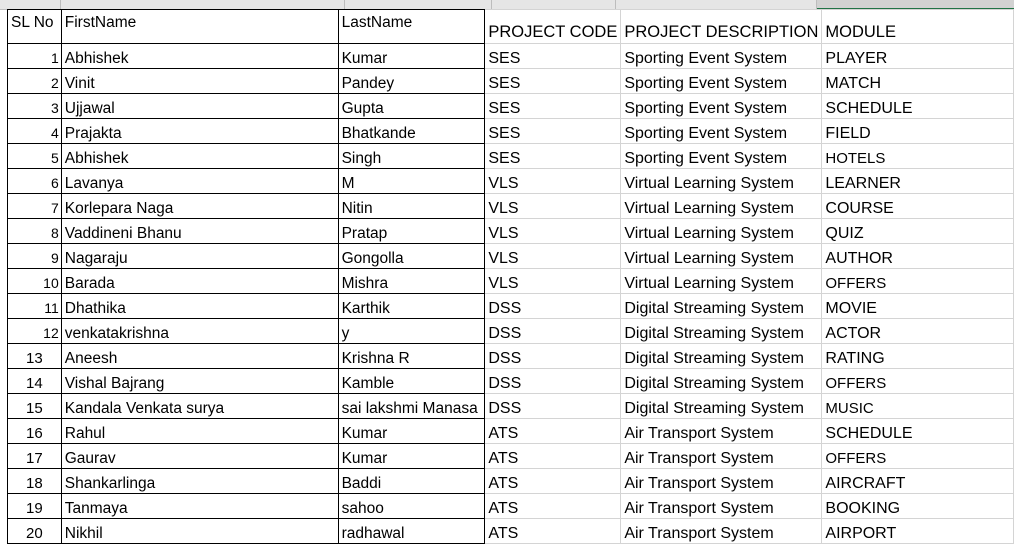 This screenshot has width=1014, height=544. What do you see at coordinates (34, 181) in the screenshot?
I see `cell-sl-no: 6` at bounding box center [34, 181].